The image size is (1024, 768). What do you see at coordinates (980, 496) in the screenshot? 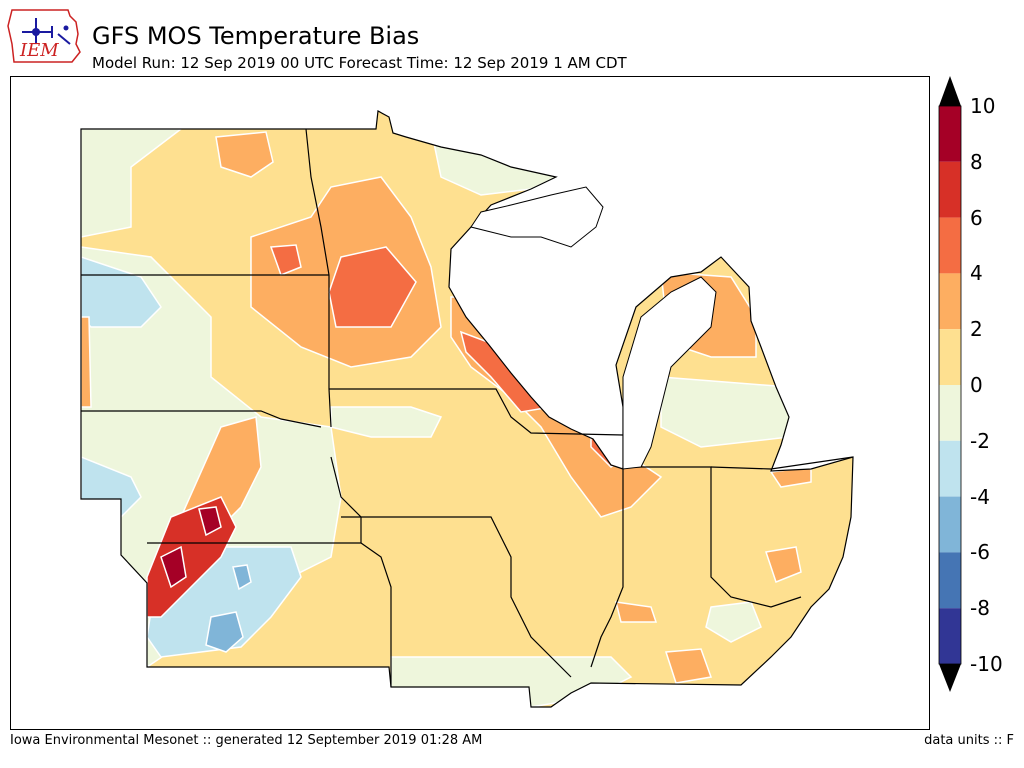
I see `colorbar-tick-label: -4` at bounding box center [980, 496].